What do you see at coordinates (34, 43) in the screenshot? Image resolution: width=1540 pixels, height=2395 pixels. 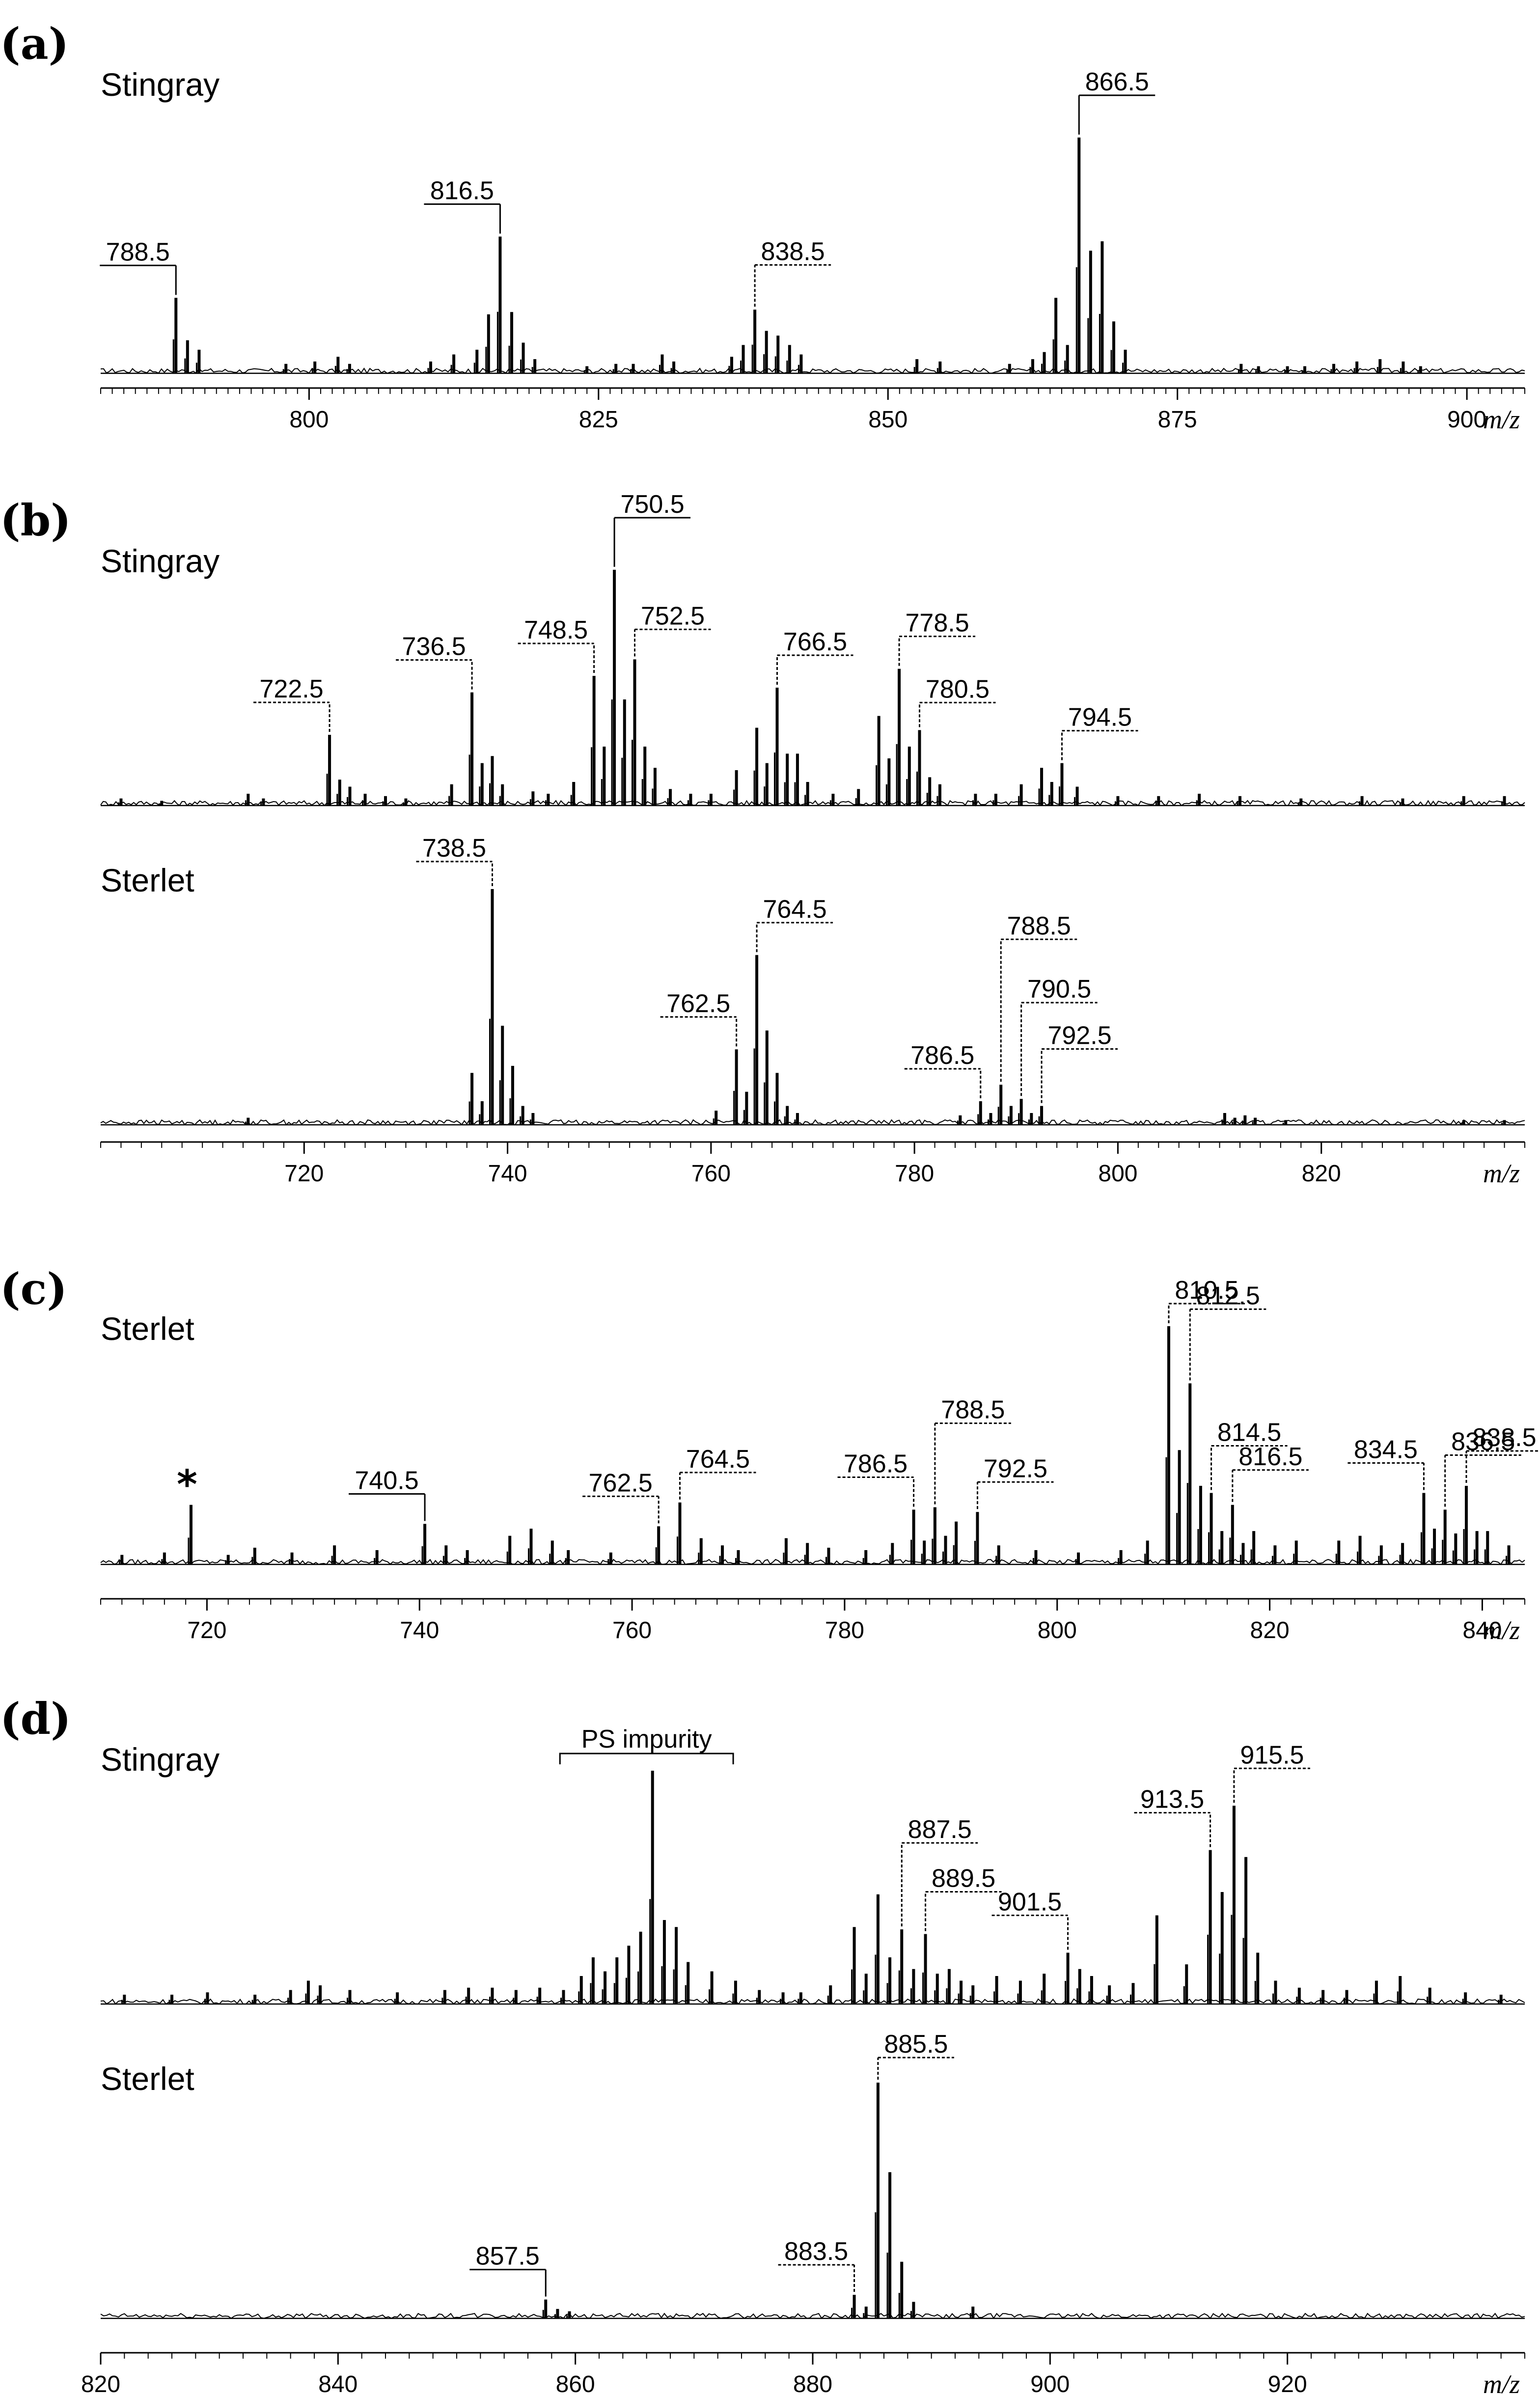 I see `panel-a-letter: (a)` at bounding box center [34, 43].